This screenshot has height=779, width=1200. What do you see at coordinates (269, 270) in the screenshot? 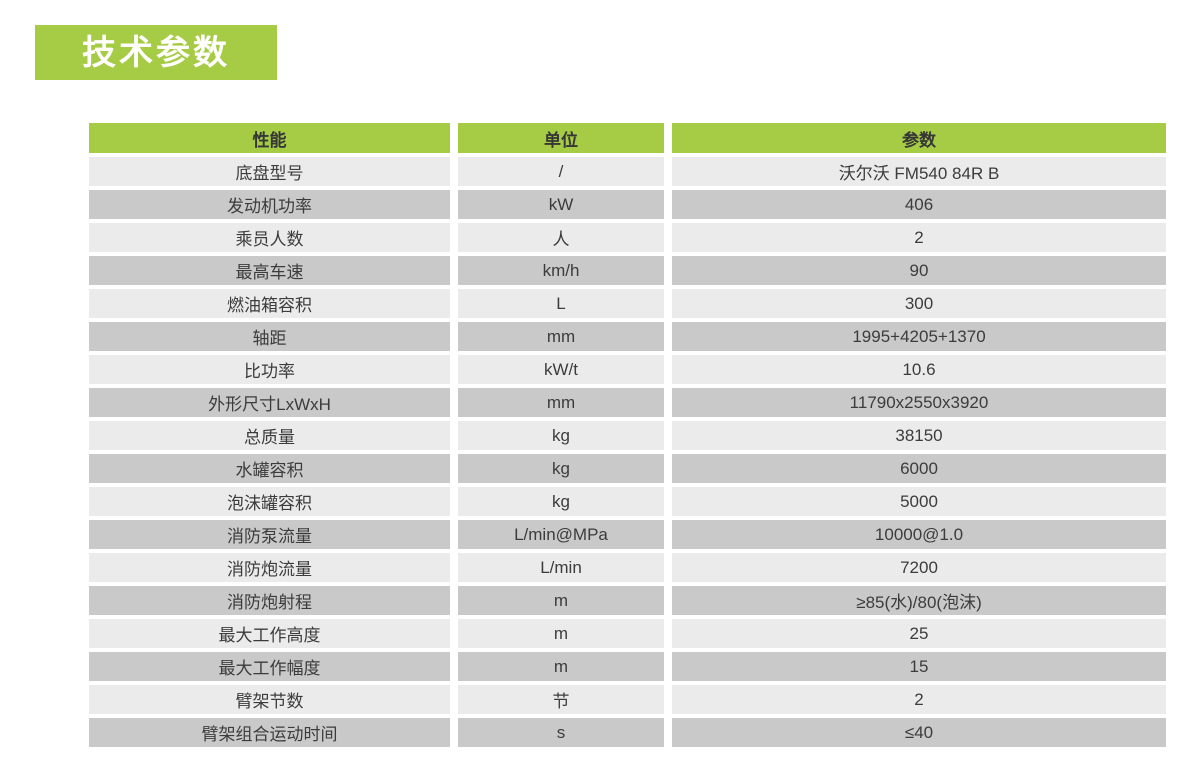
I see `spec-name-cell: 最高车速` at bounding box center [269, 270].